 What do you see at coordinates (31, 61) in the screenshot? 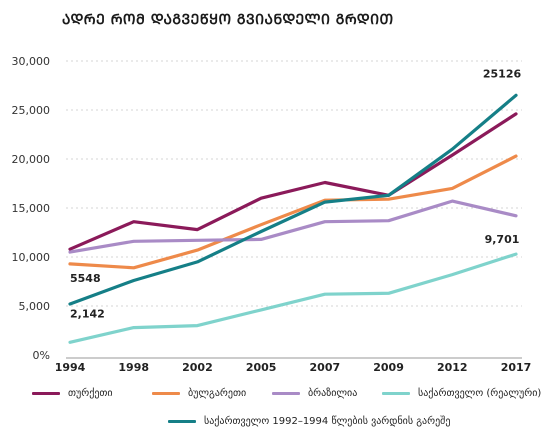
I see `y-tick-label: 30,000` at bounding box center [31, 61].